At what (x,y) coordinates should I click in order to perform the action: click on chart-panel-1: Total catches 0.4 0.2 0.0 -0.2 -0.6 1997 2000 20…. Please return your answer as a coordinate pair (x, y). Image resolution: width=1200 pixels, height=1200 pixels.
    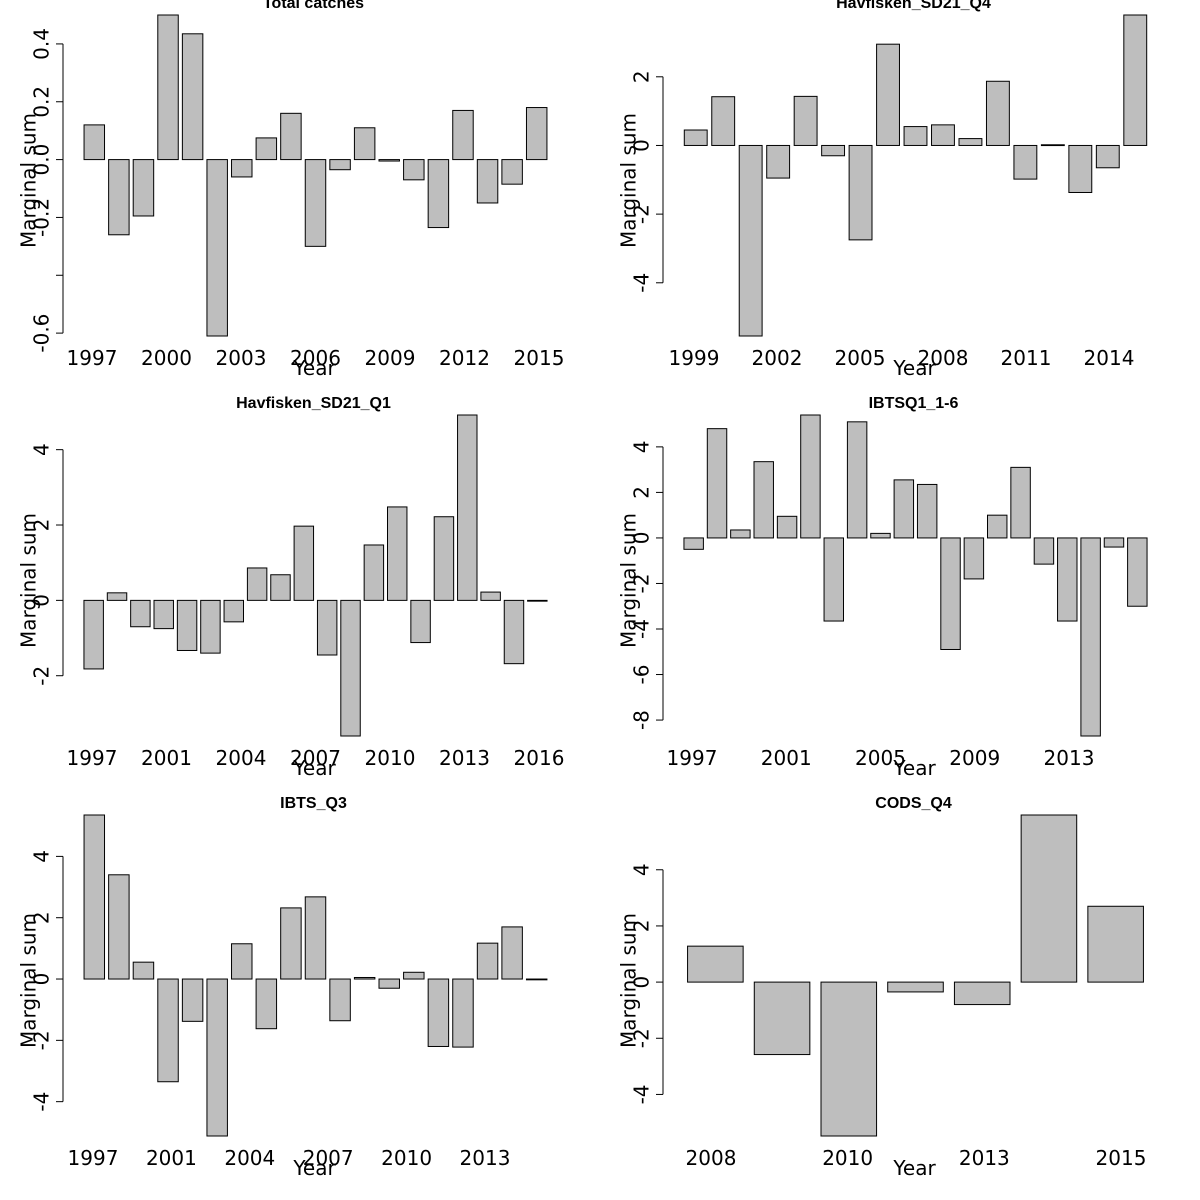
    Looking at the image, I should click on (291, 190).